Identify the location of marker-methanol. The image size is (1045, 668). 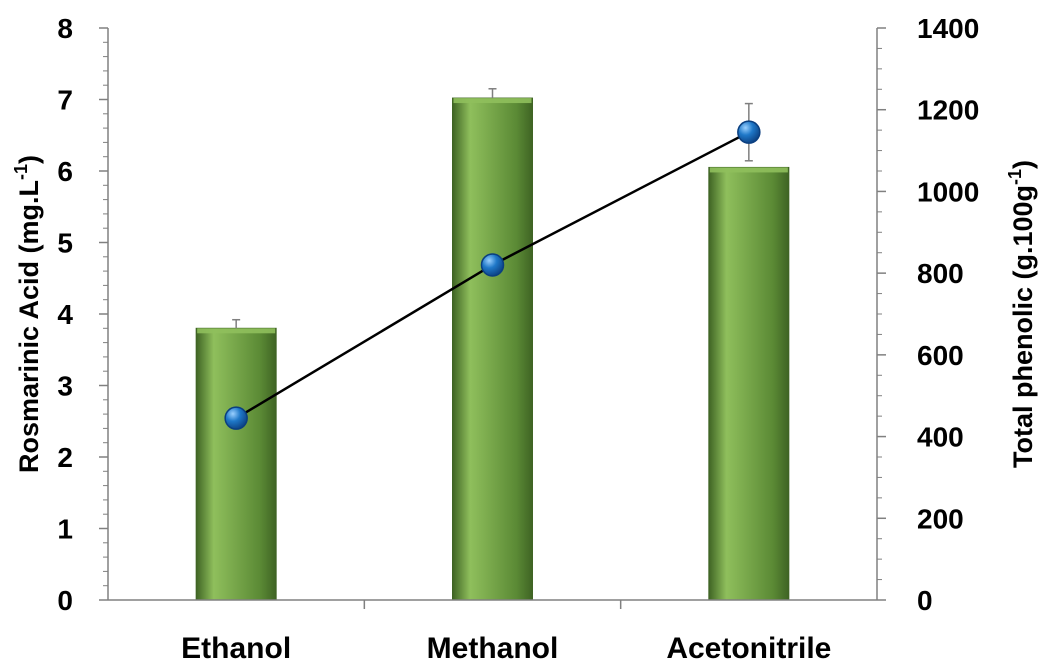
(492, 265).